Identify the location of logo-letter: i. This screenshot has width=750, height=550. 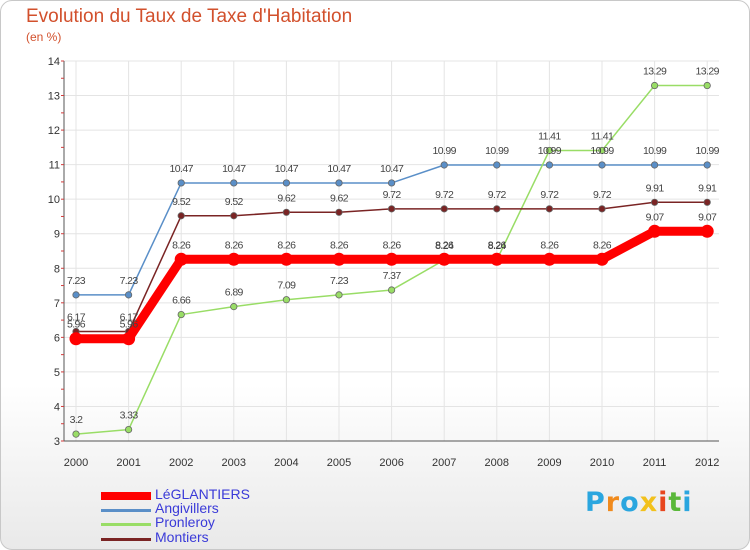
(663, 502).